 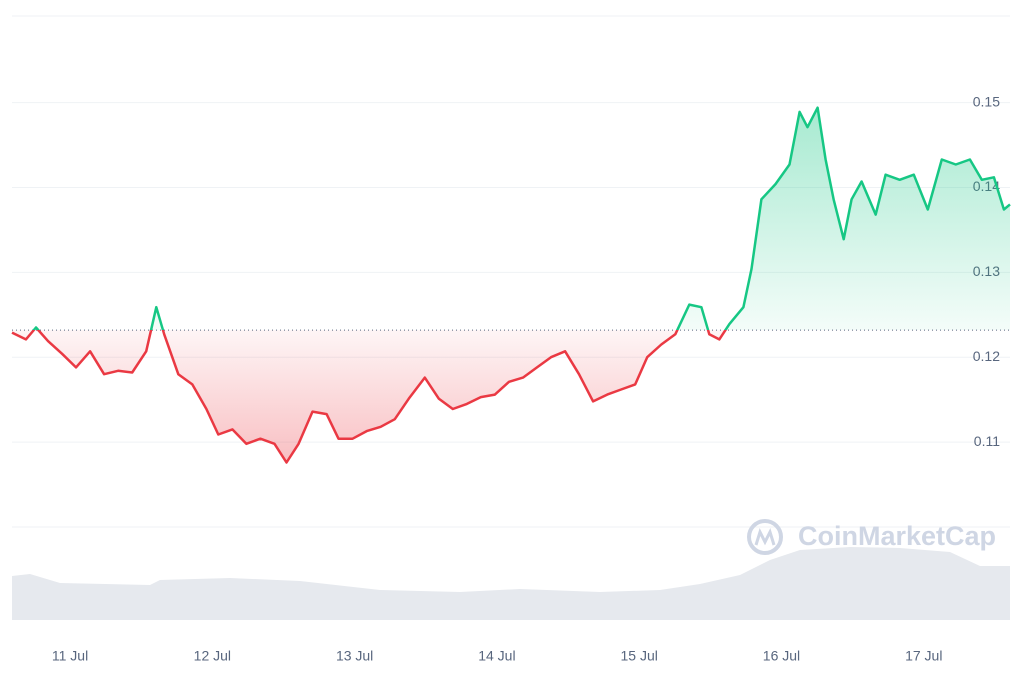 I want to click on y-tick-label: 0.15, so click(x=986, y=101).